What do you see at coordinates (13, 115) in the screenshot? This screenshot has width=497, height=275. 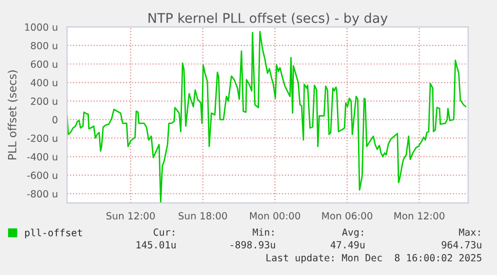 I see `y-axis-title: PLL offset (secs)` at bounding box center [13, 115].